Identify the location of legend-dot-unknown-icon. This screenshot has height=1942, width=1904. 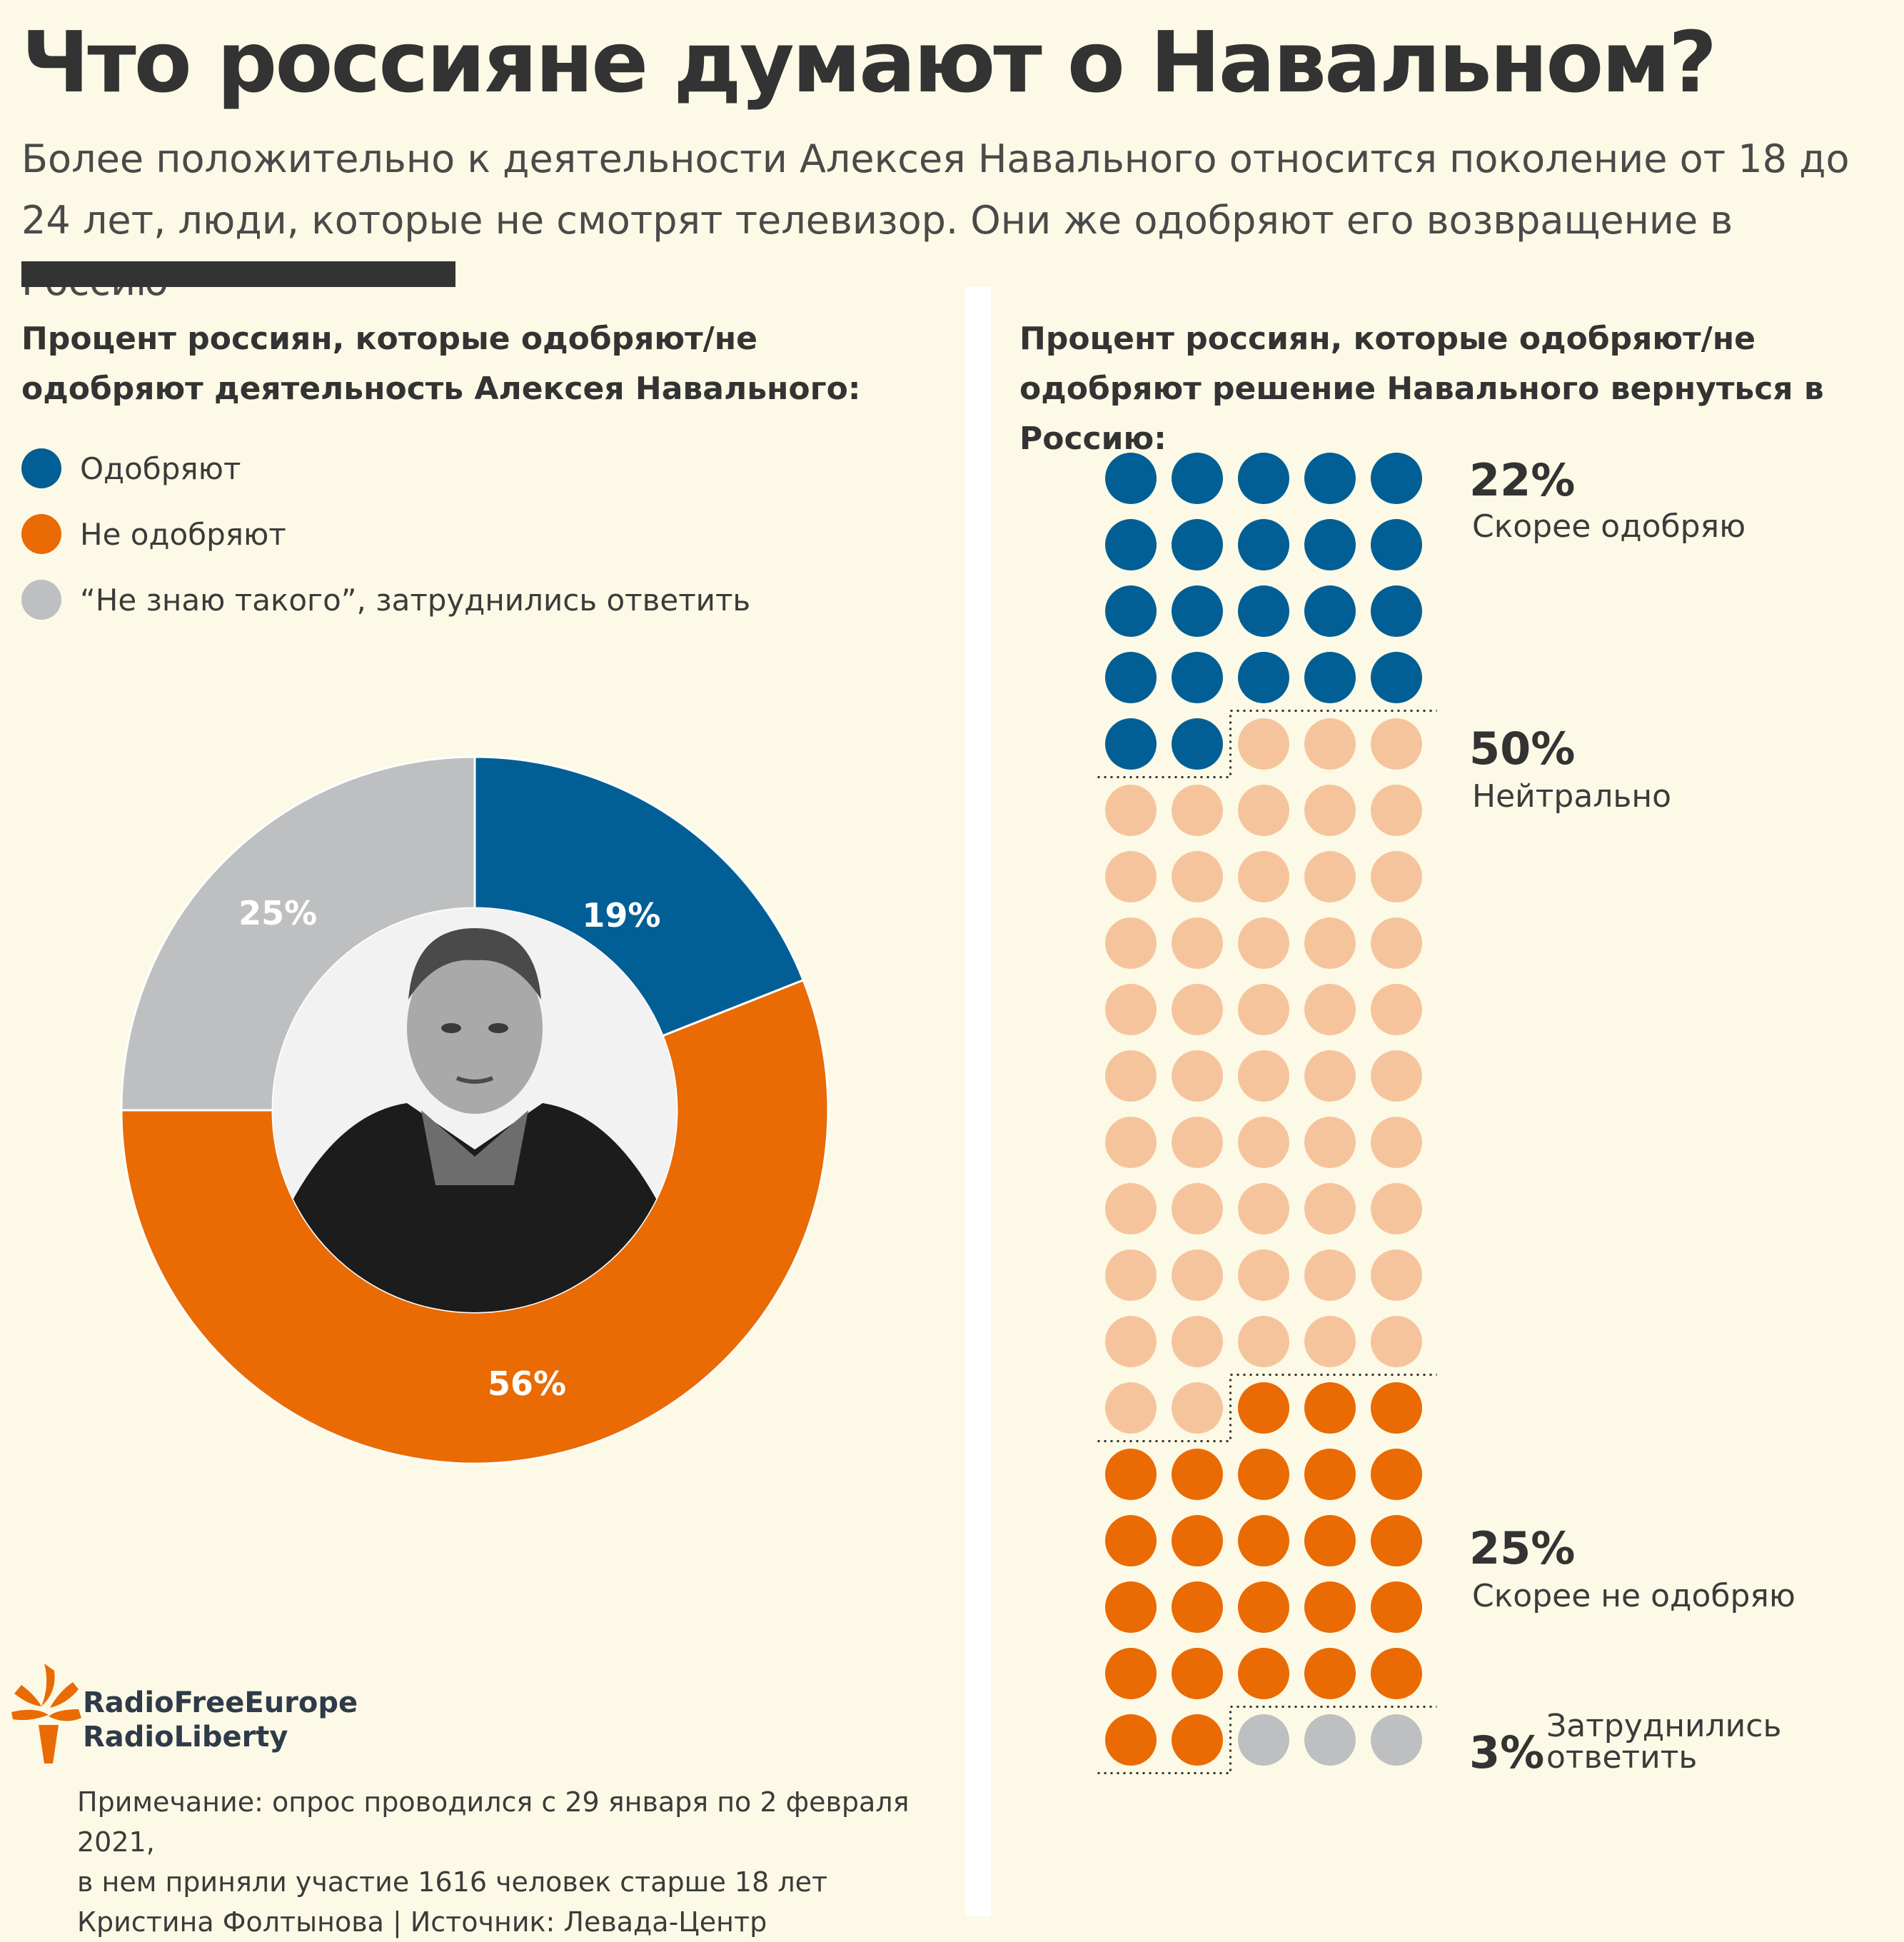
(41, 600).